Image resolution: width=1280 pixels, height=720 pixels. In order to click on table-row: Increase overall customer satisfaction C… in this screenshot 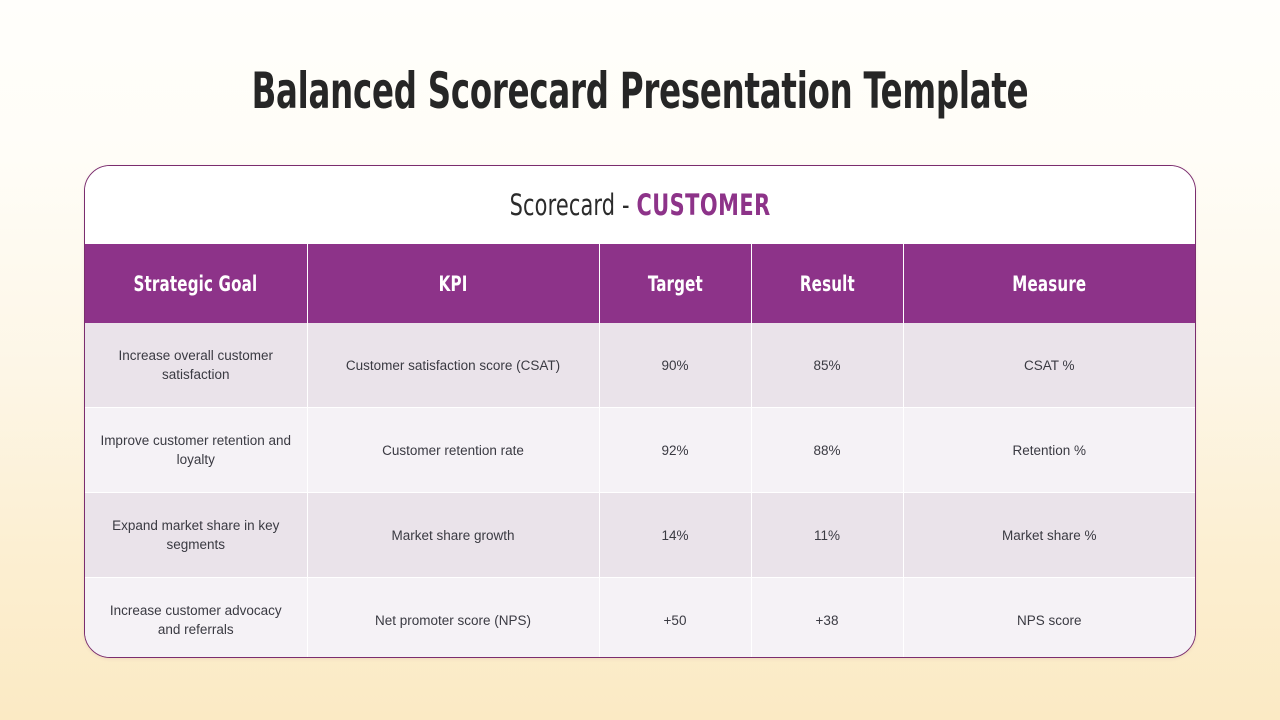, I will do `click(640, 365)`.